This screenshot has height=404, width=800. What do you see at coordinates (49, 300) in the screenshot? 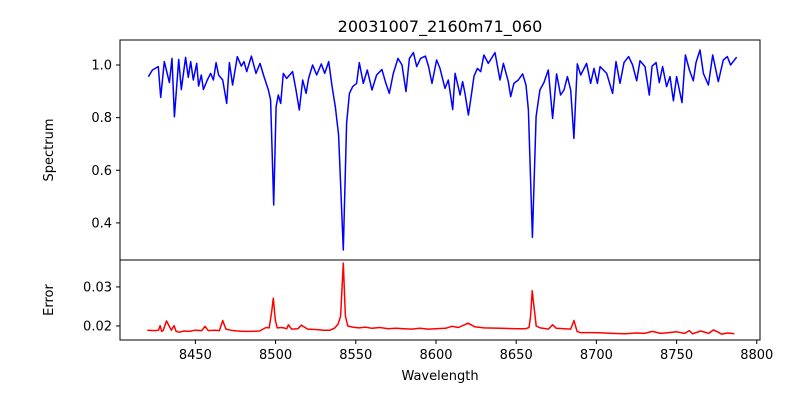
I see `error-y-label: Error` at bounding box center [49, 300].